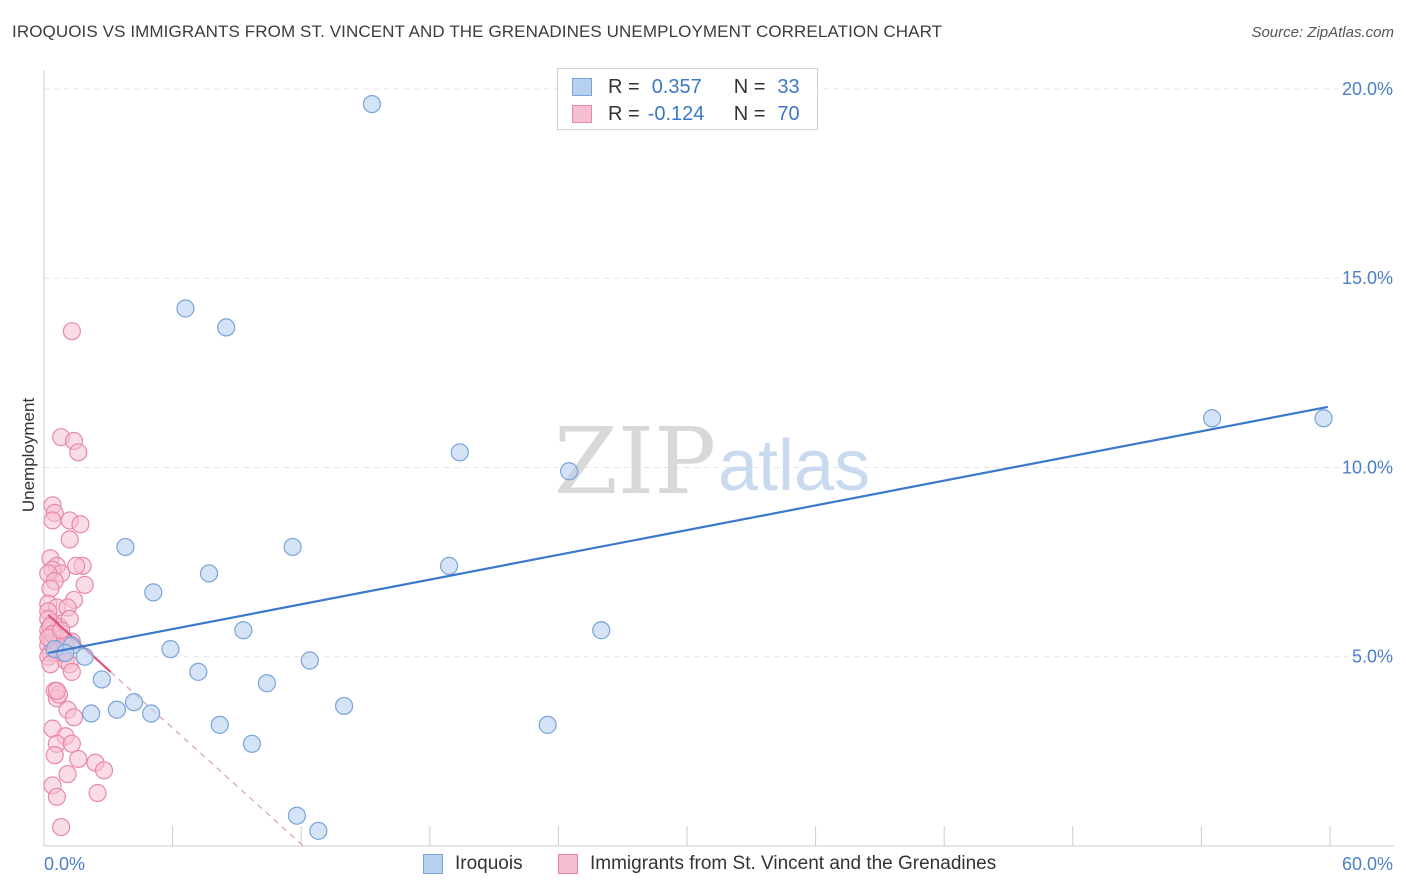 This screenshot has width=1406, height=892. I want to click on series-immigrants-points, so click(76, 579).